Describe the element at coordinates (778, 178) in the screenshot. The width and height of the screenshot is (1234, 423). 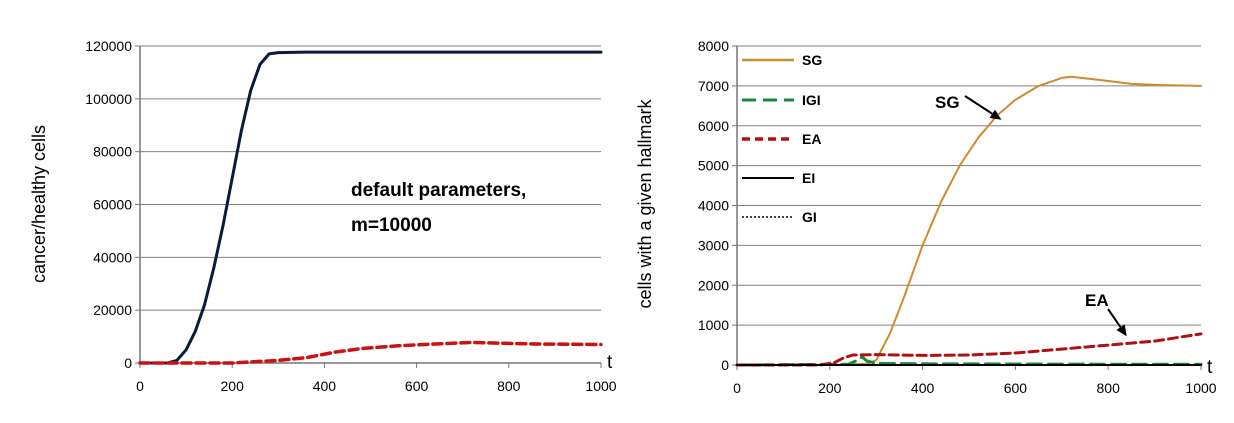
I see `legend-item-ei: EI` at that location.